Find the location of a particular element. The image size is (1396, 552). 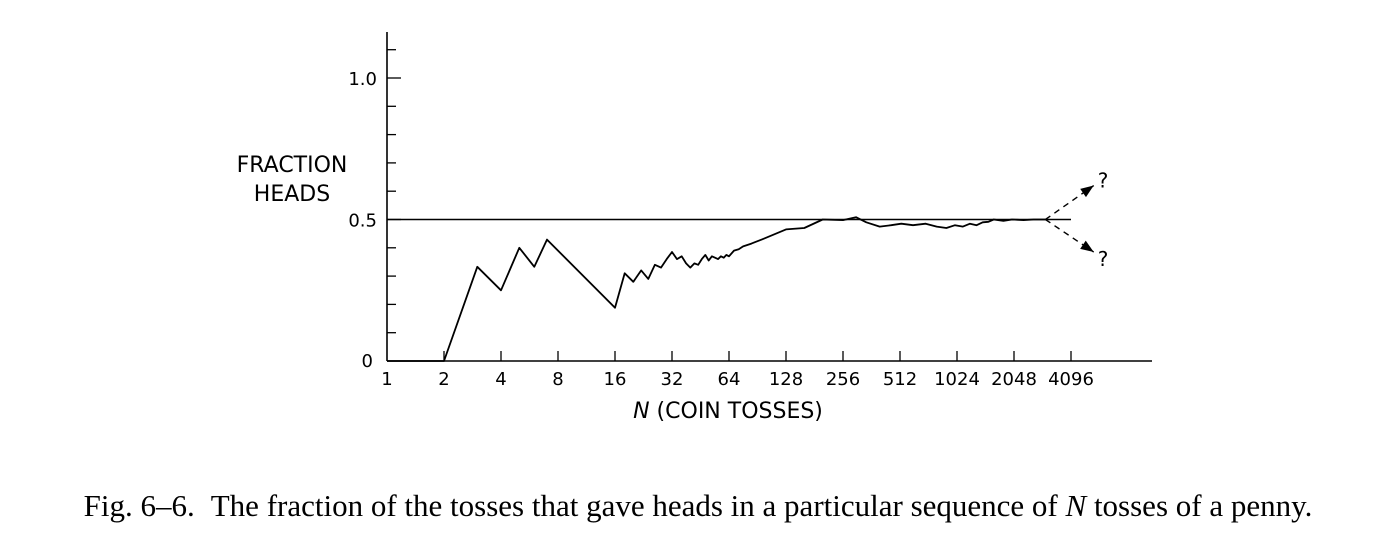

x-tick-label: 32 is located at coordinates (672, 379).